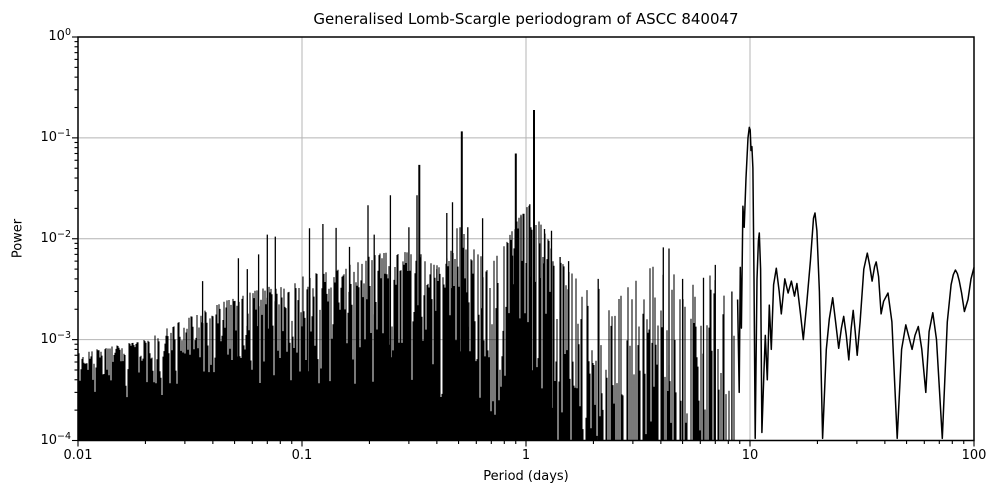 Image resolution: width=1000 pixels, height=500 pixels. What do you see at coordinates (18, 238) in the screenshot?
I see `y-axis-label: Power` at bounding box center [18, 238].